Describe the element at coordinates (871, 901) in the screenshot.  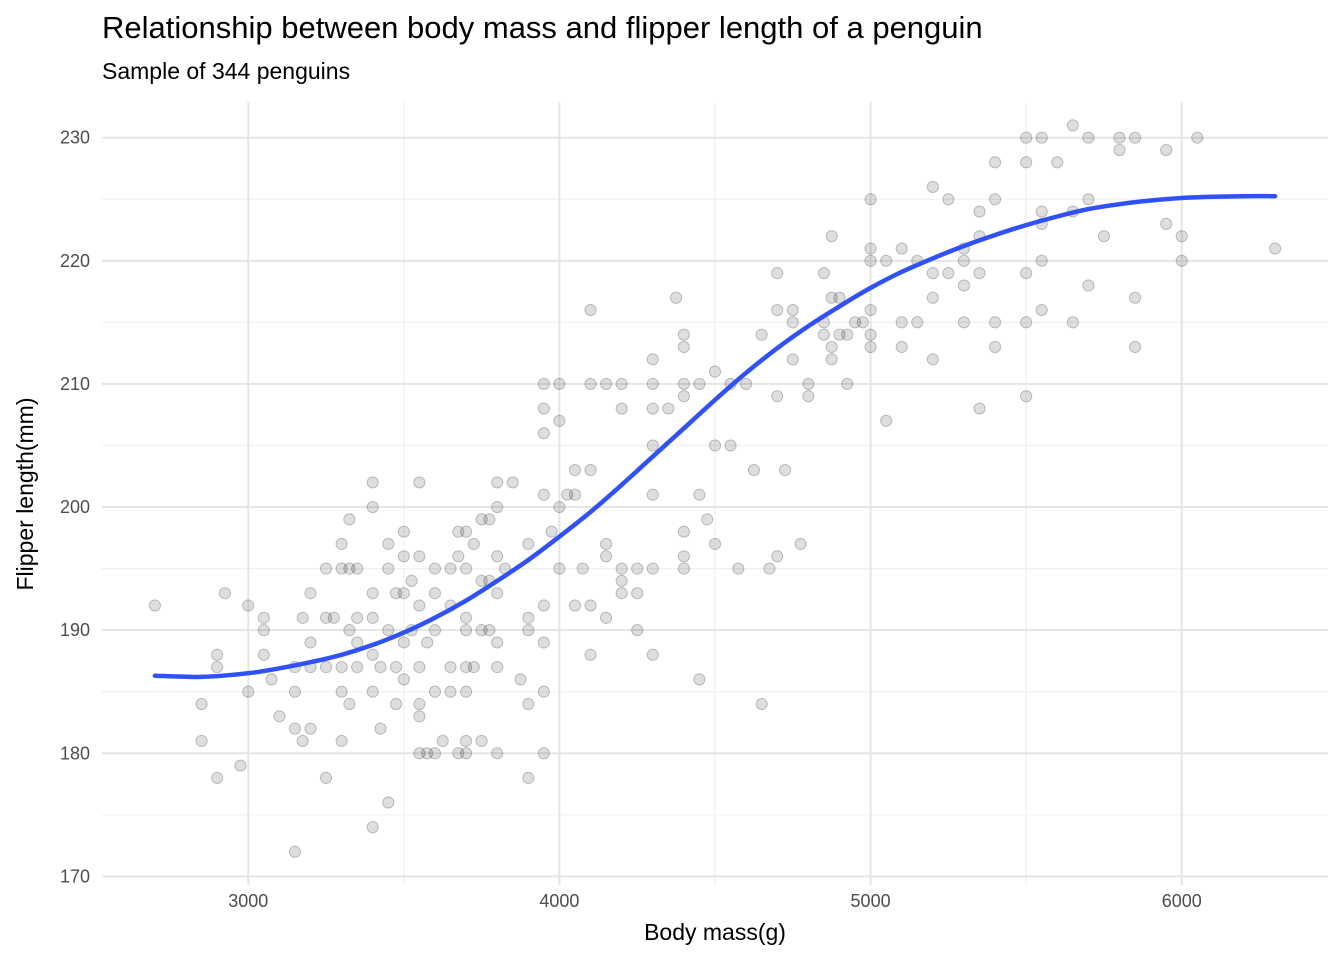
I see `x-tick-label: 5000` at that location.